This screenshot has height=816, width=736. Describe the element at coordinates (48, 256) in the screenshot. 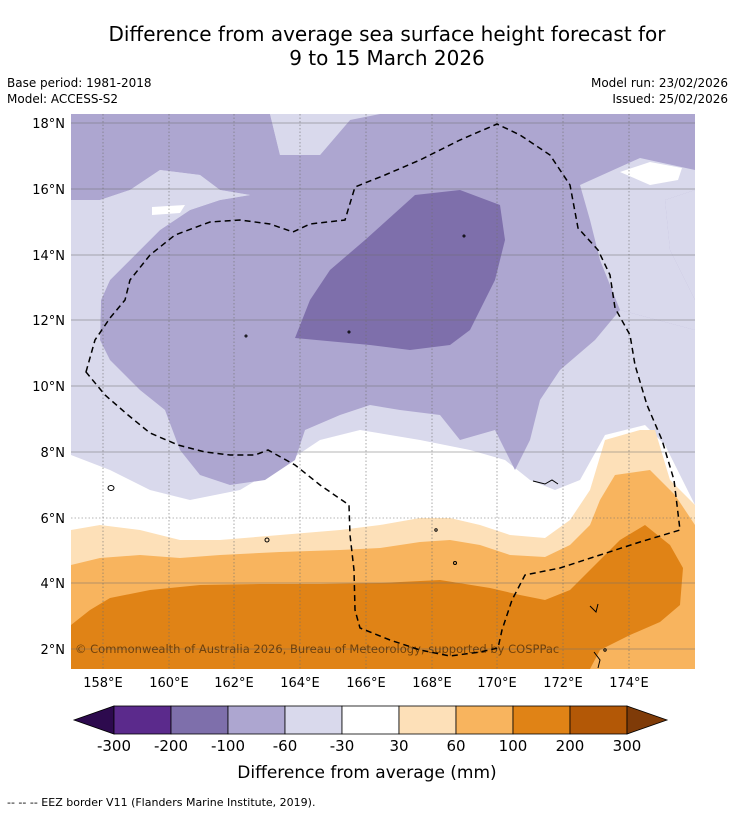

I see `lat-label-14: 14°N` at that location.